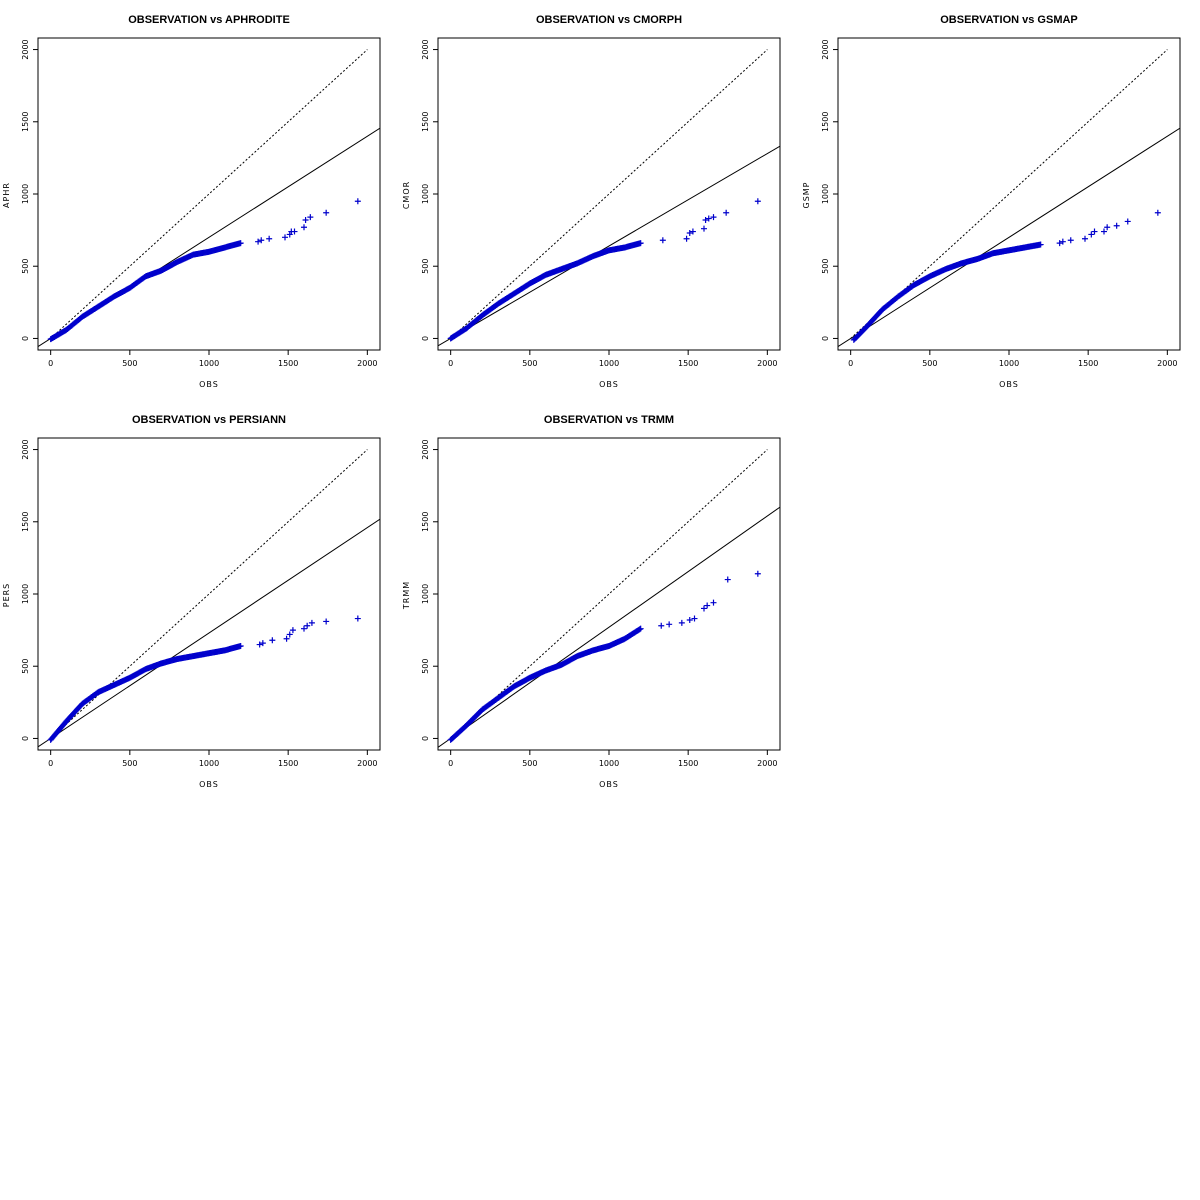  What do you see at coordinates (209, 20) in the screenshot?
I see `panel-title: OBSERVATION vs APHRODITE` at bounding box center [209, 20].